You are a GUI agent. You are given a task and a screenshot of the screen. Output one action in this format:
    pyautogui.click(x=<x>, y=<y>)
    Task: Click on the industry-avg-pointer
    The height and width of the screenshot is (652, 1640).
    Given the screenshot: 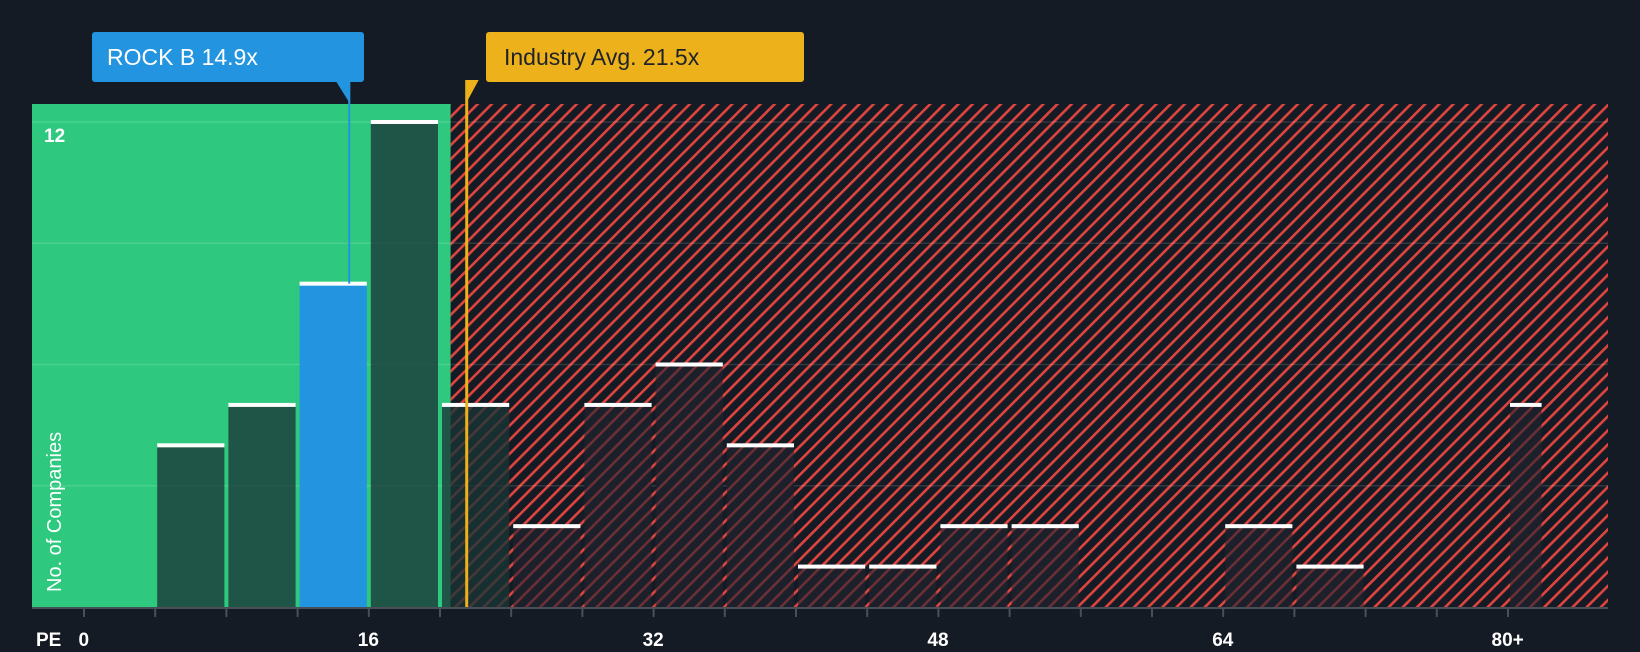 What is the action you would take?
    pyautogui.click(x=472, y=92)
    